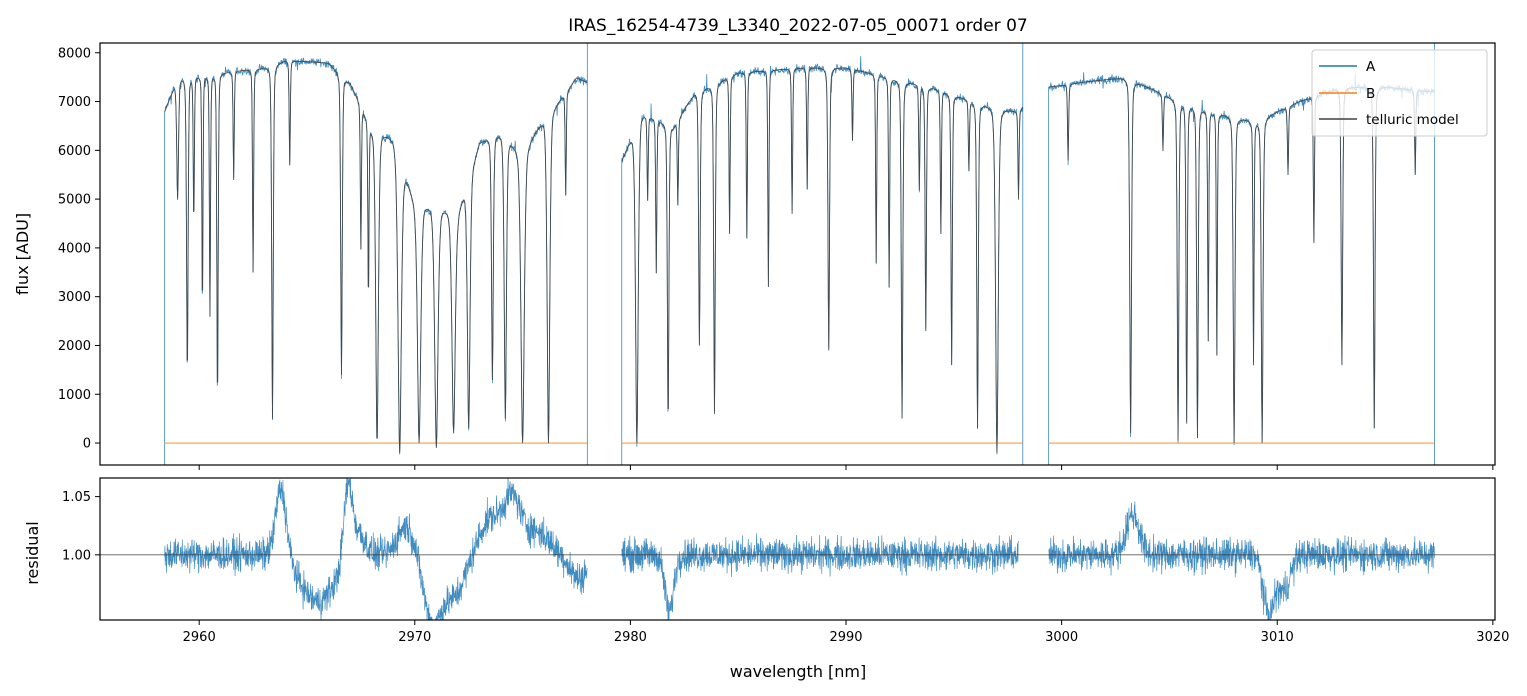 The image size is (1527, 696). I want to click on flux-ytick-label: 4000, so click(74, 248).